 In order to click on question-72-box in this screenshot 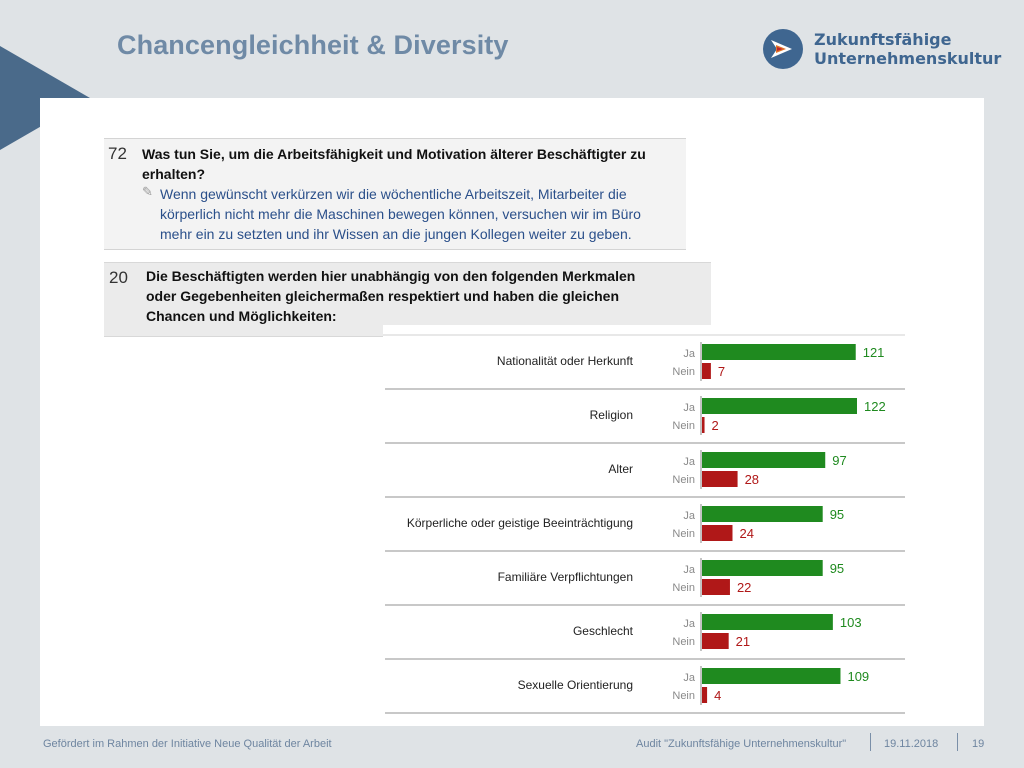, I will do `click(395, 194)`.